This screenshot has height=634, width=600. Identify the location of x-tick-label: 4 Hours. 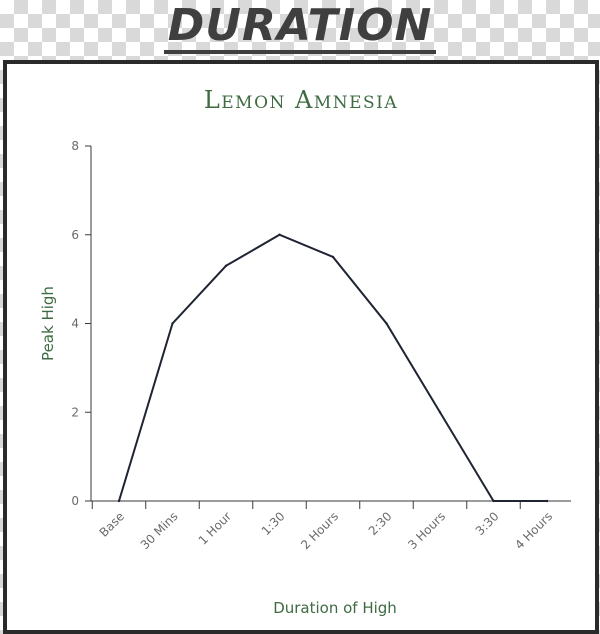
(533, 530).